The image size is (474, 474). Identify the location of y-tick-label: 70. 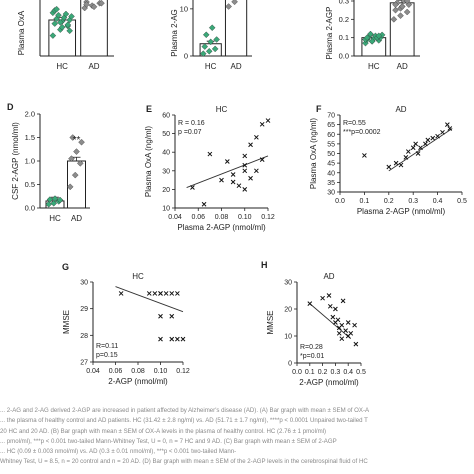
(331, 116).